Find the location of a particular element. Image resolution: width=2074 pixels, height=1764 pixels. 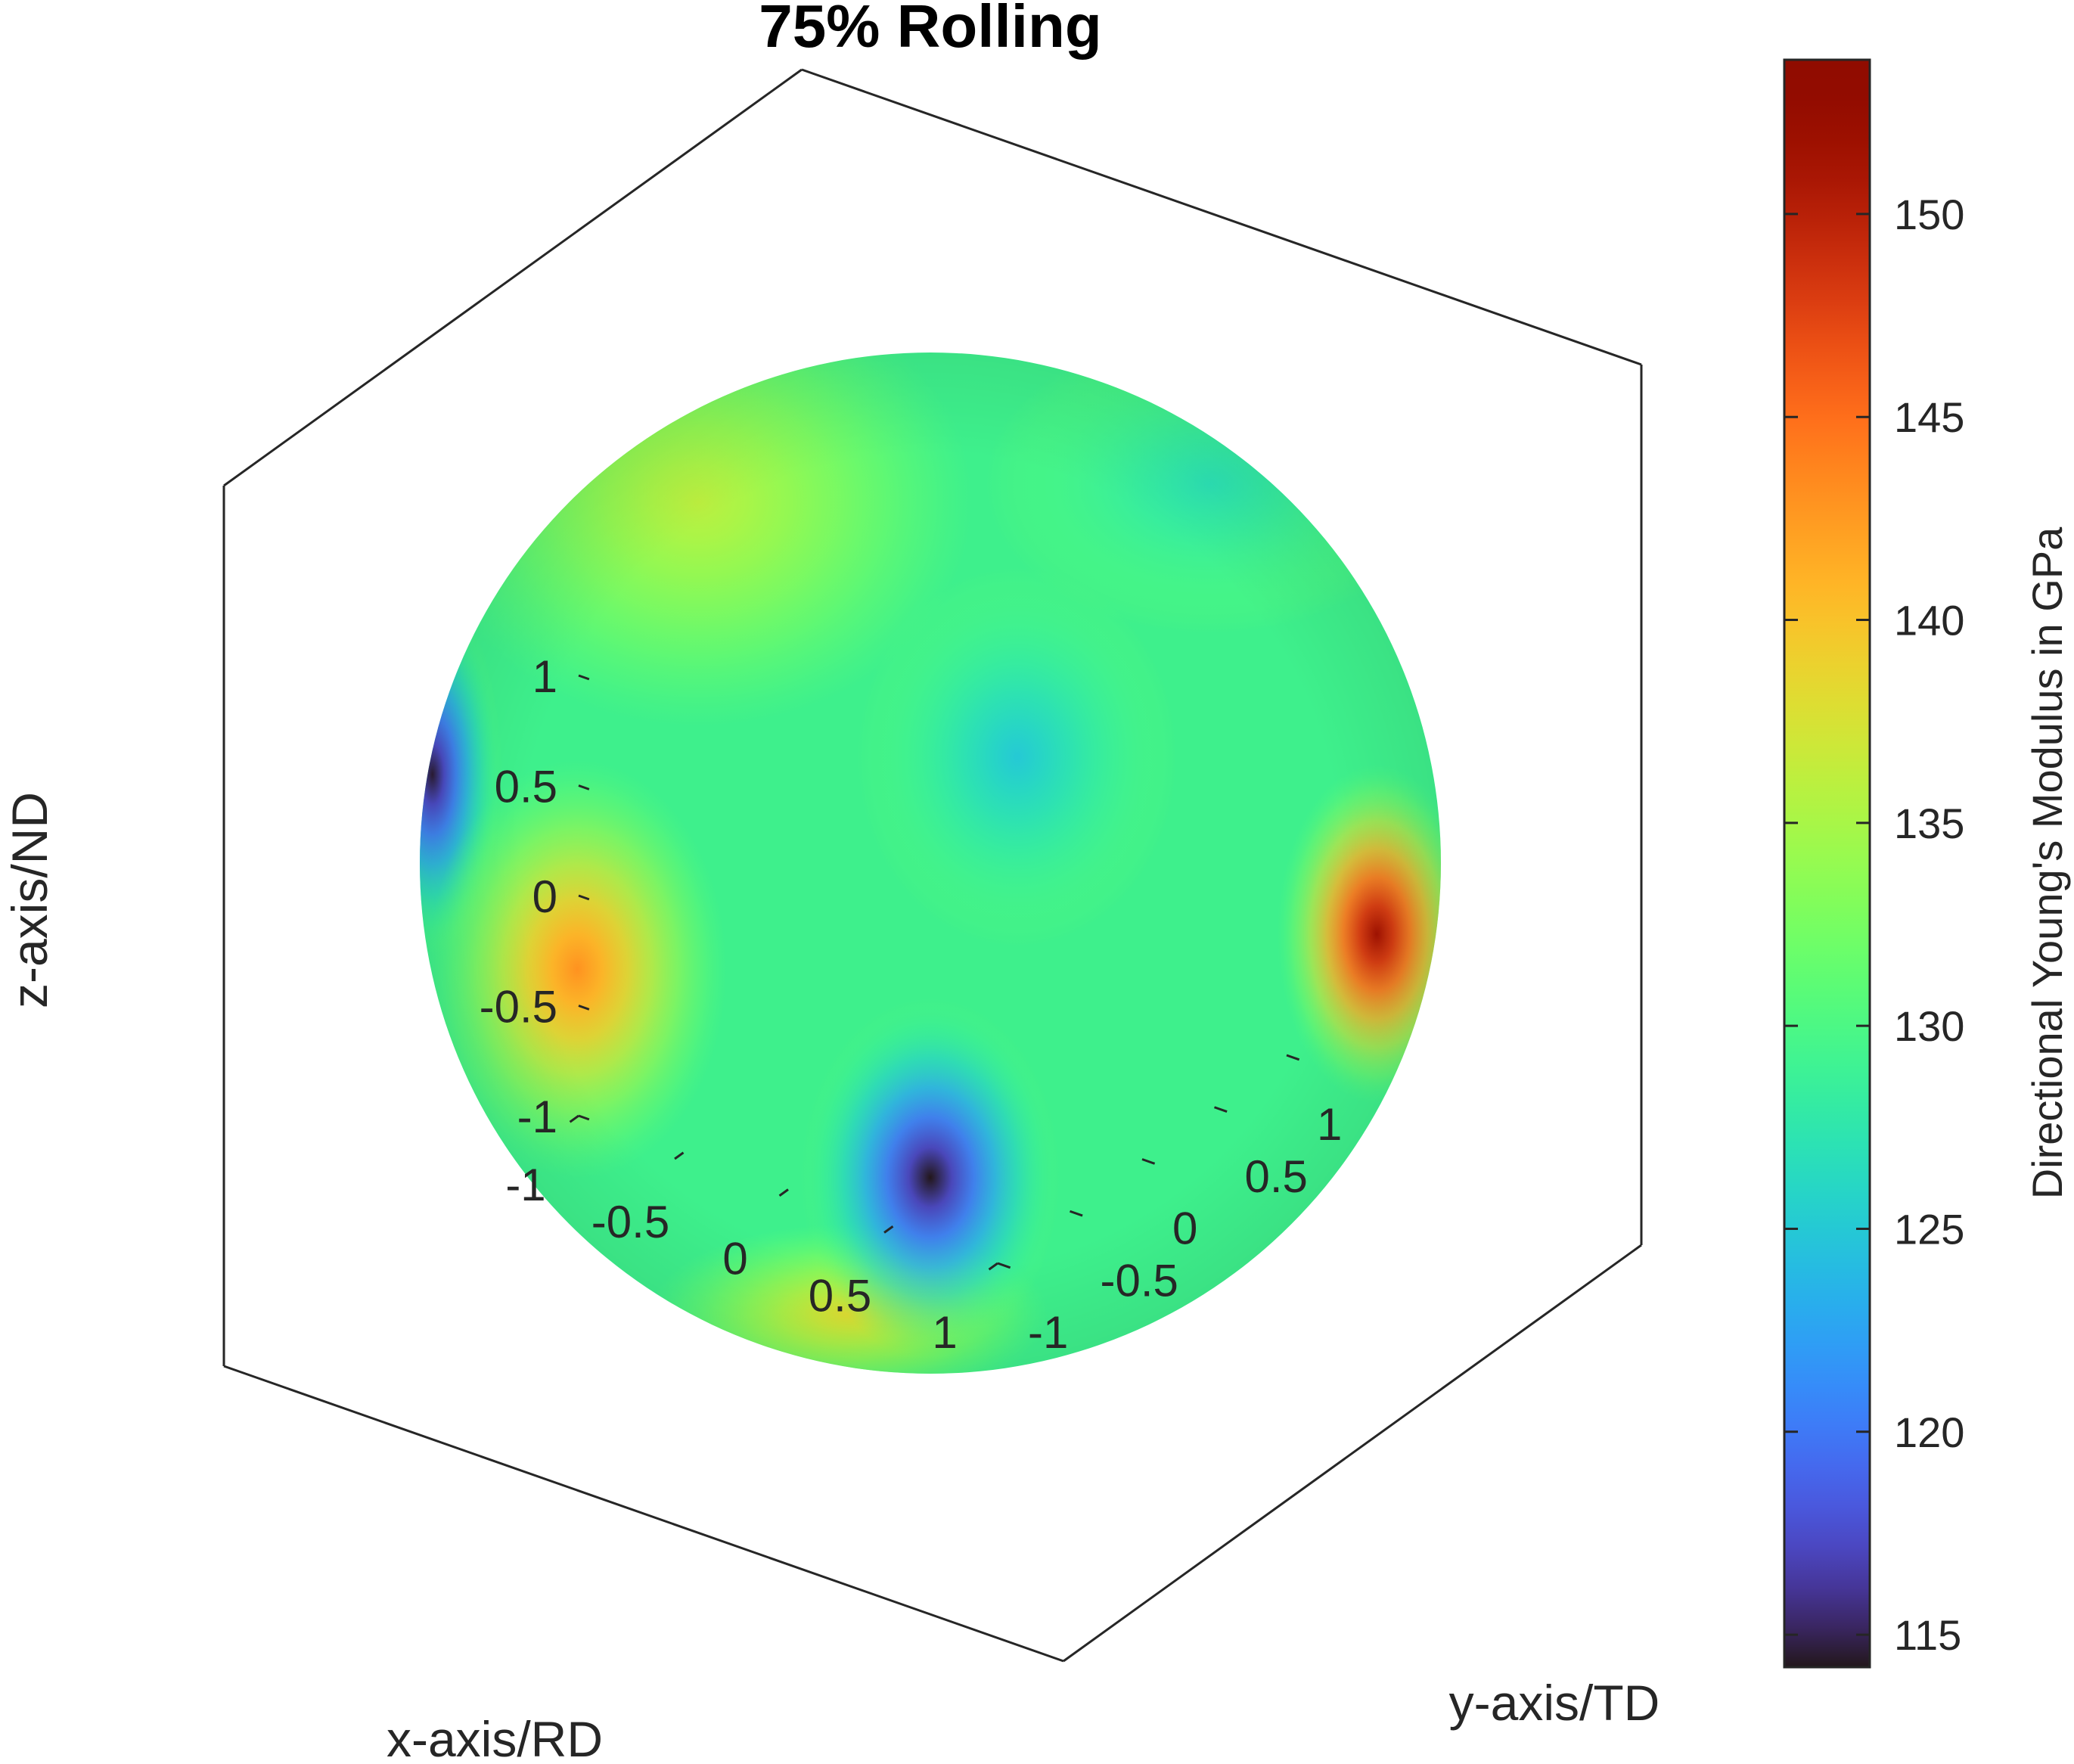

z-tick-label: -0.5 is located at coordinates (518, 1008).